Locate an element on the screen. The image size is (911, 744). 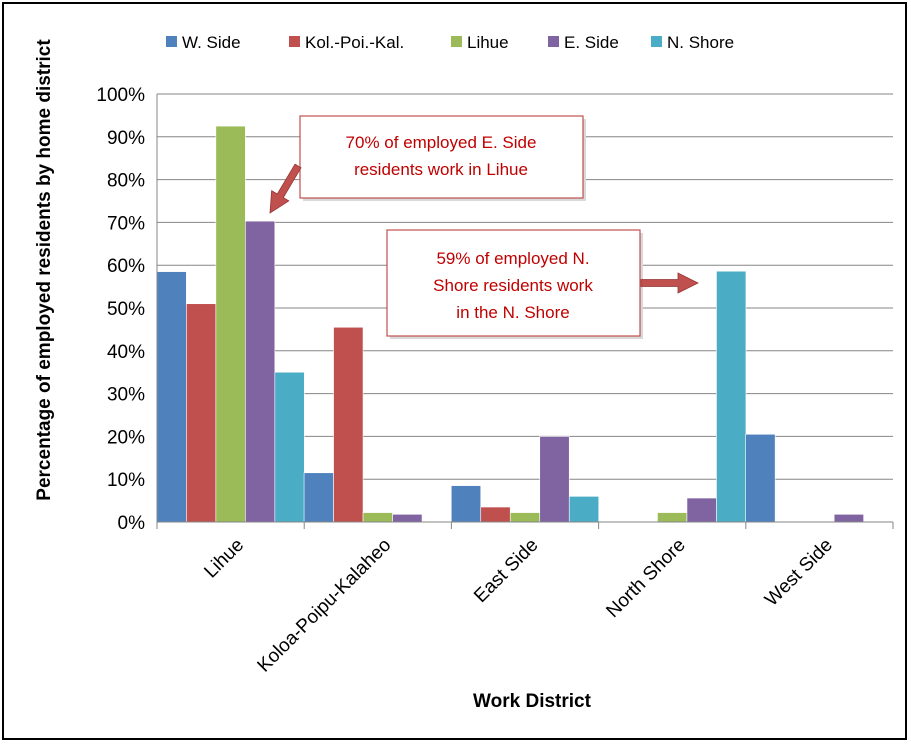
annotation-text: 59% of employed N. is located at coordinates (512, 258).